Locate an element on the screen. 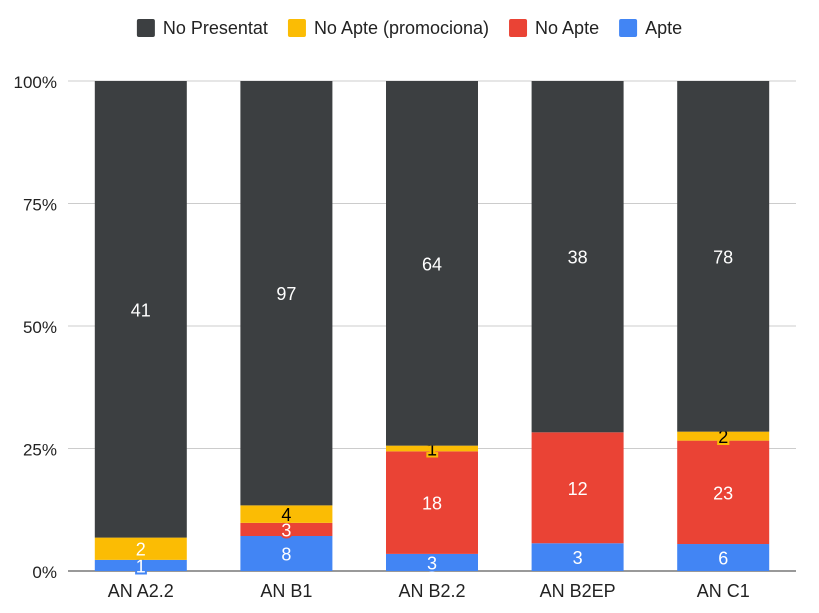 Image resolution: width=819 pixels, height=613 pixels. data-label: 41 is located at coordinates (141, 310).